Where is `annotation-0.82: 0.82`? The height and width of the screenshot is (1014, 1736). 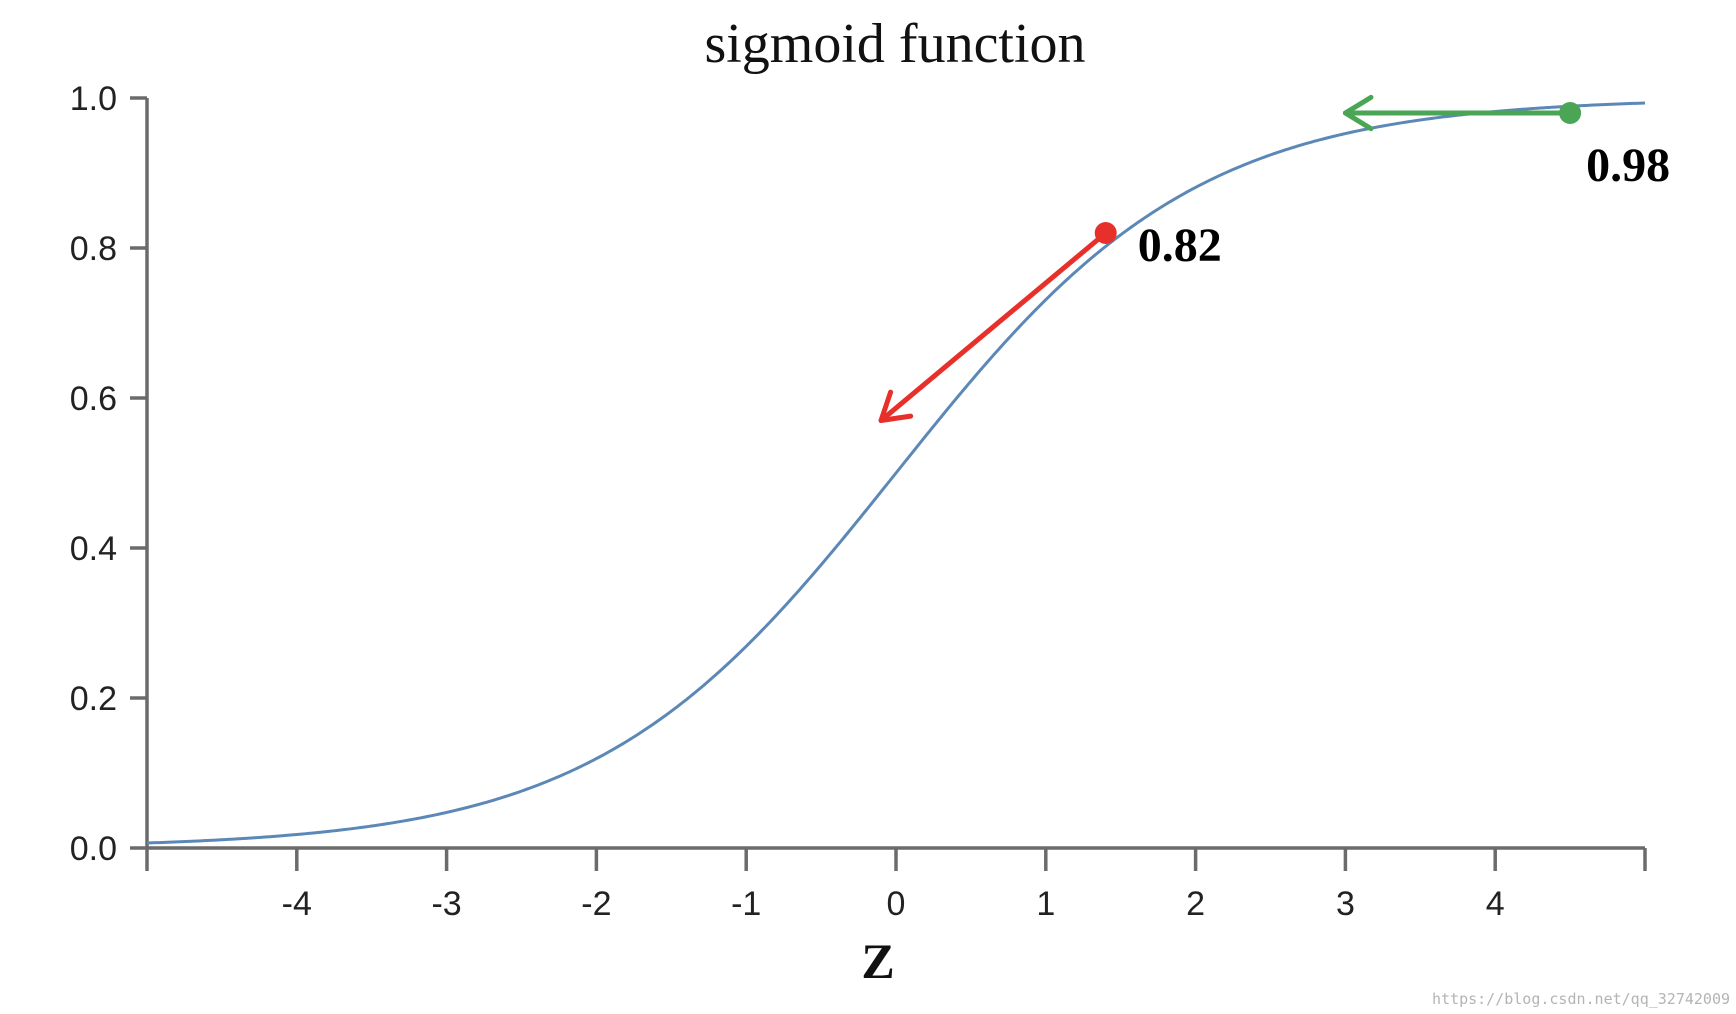 annotation-0.82: 0.82 is located at coordinates (1050, 321).